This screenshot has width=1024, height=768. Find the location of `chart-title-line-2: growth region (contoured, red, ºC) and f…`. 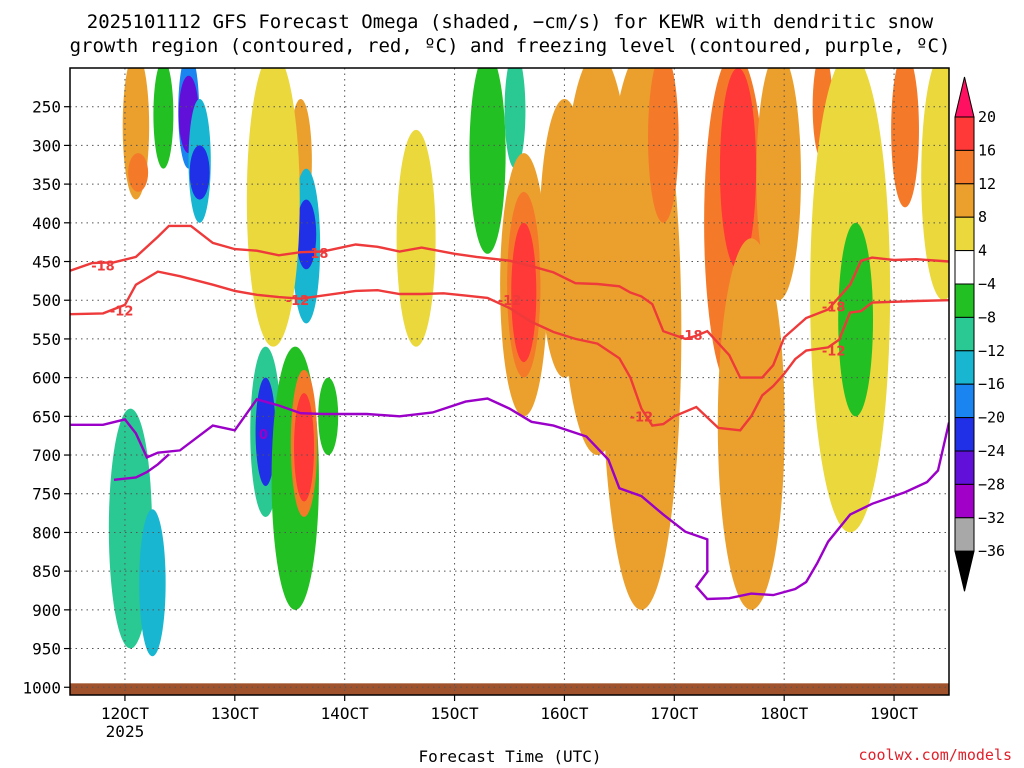

chart-title-line-2: growth region (contoured, red, ºC) and f… is located at coordinates (510, 46).